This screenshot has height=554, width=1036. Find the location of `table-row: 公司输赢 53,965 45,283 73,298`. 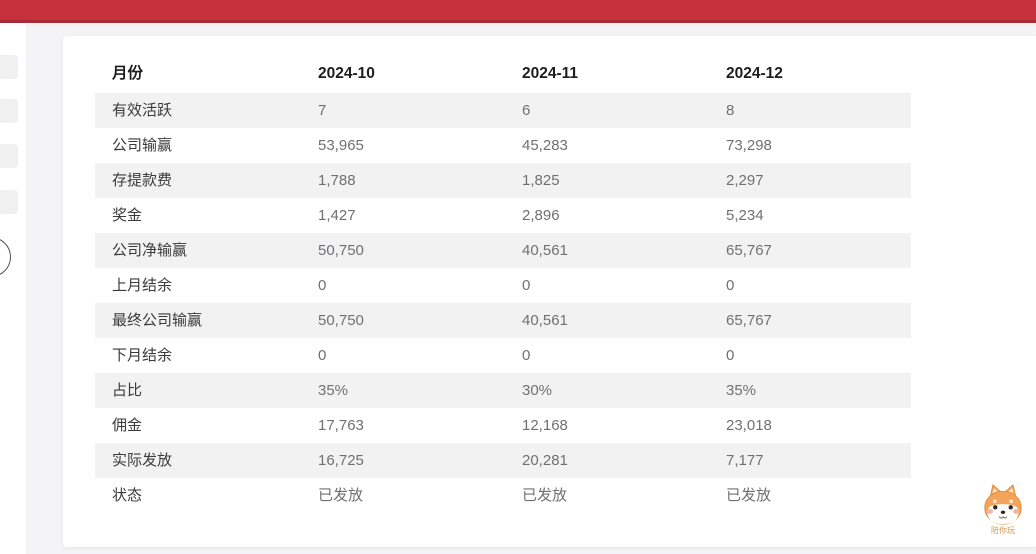

table-row: 公司输赢 53,965 45,283 73,298 is located at coordinates (503, 145).